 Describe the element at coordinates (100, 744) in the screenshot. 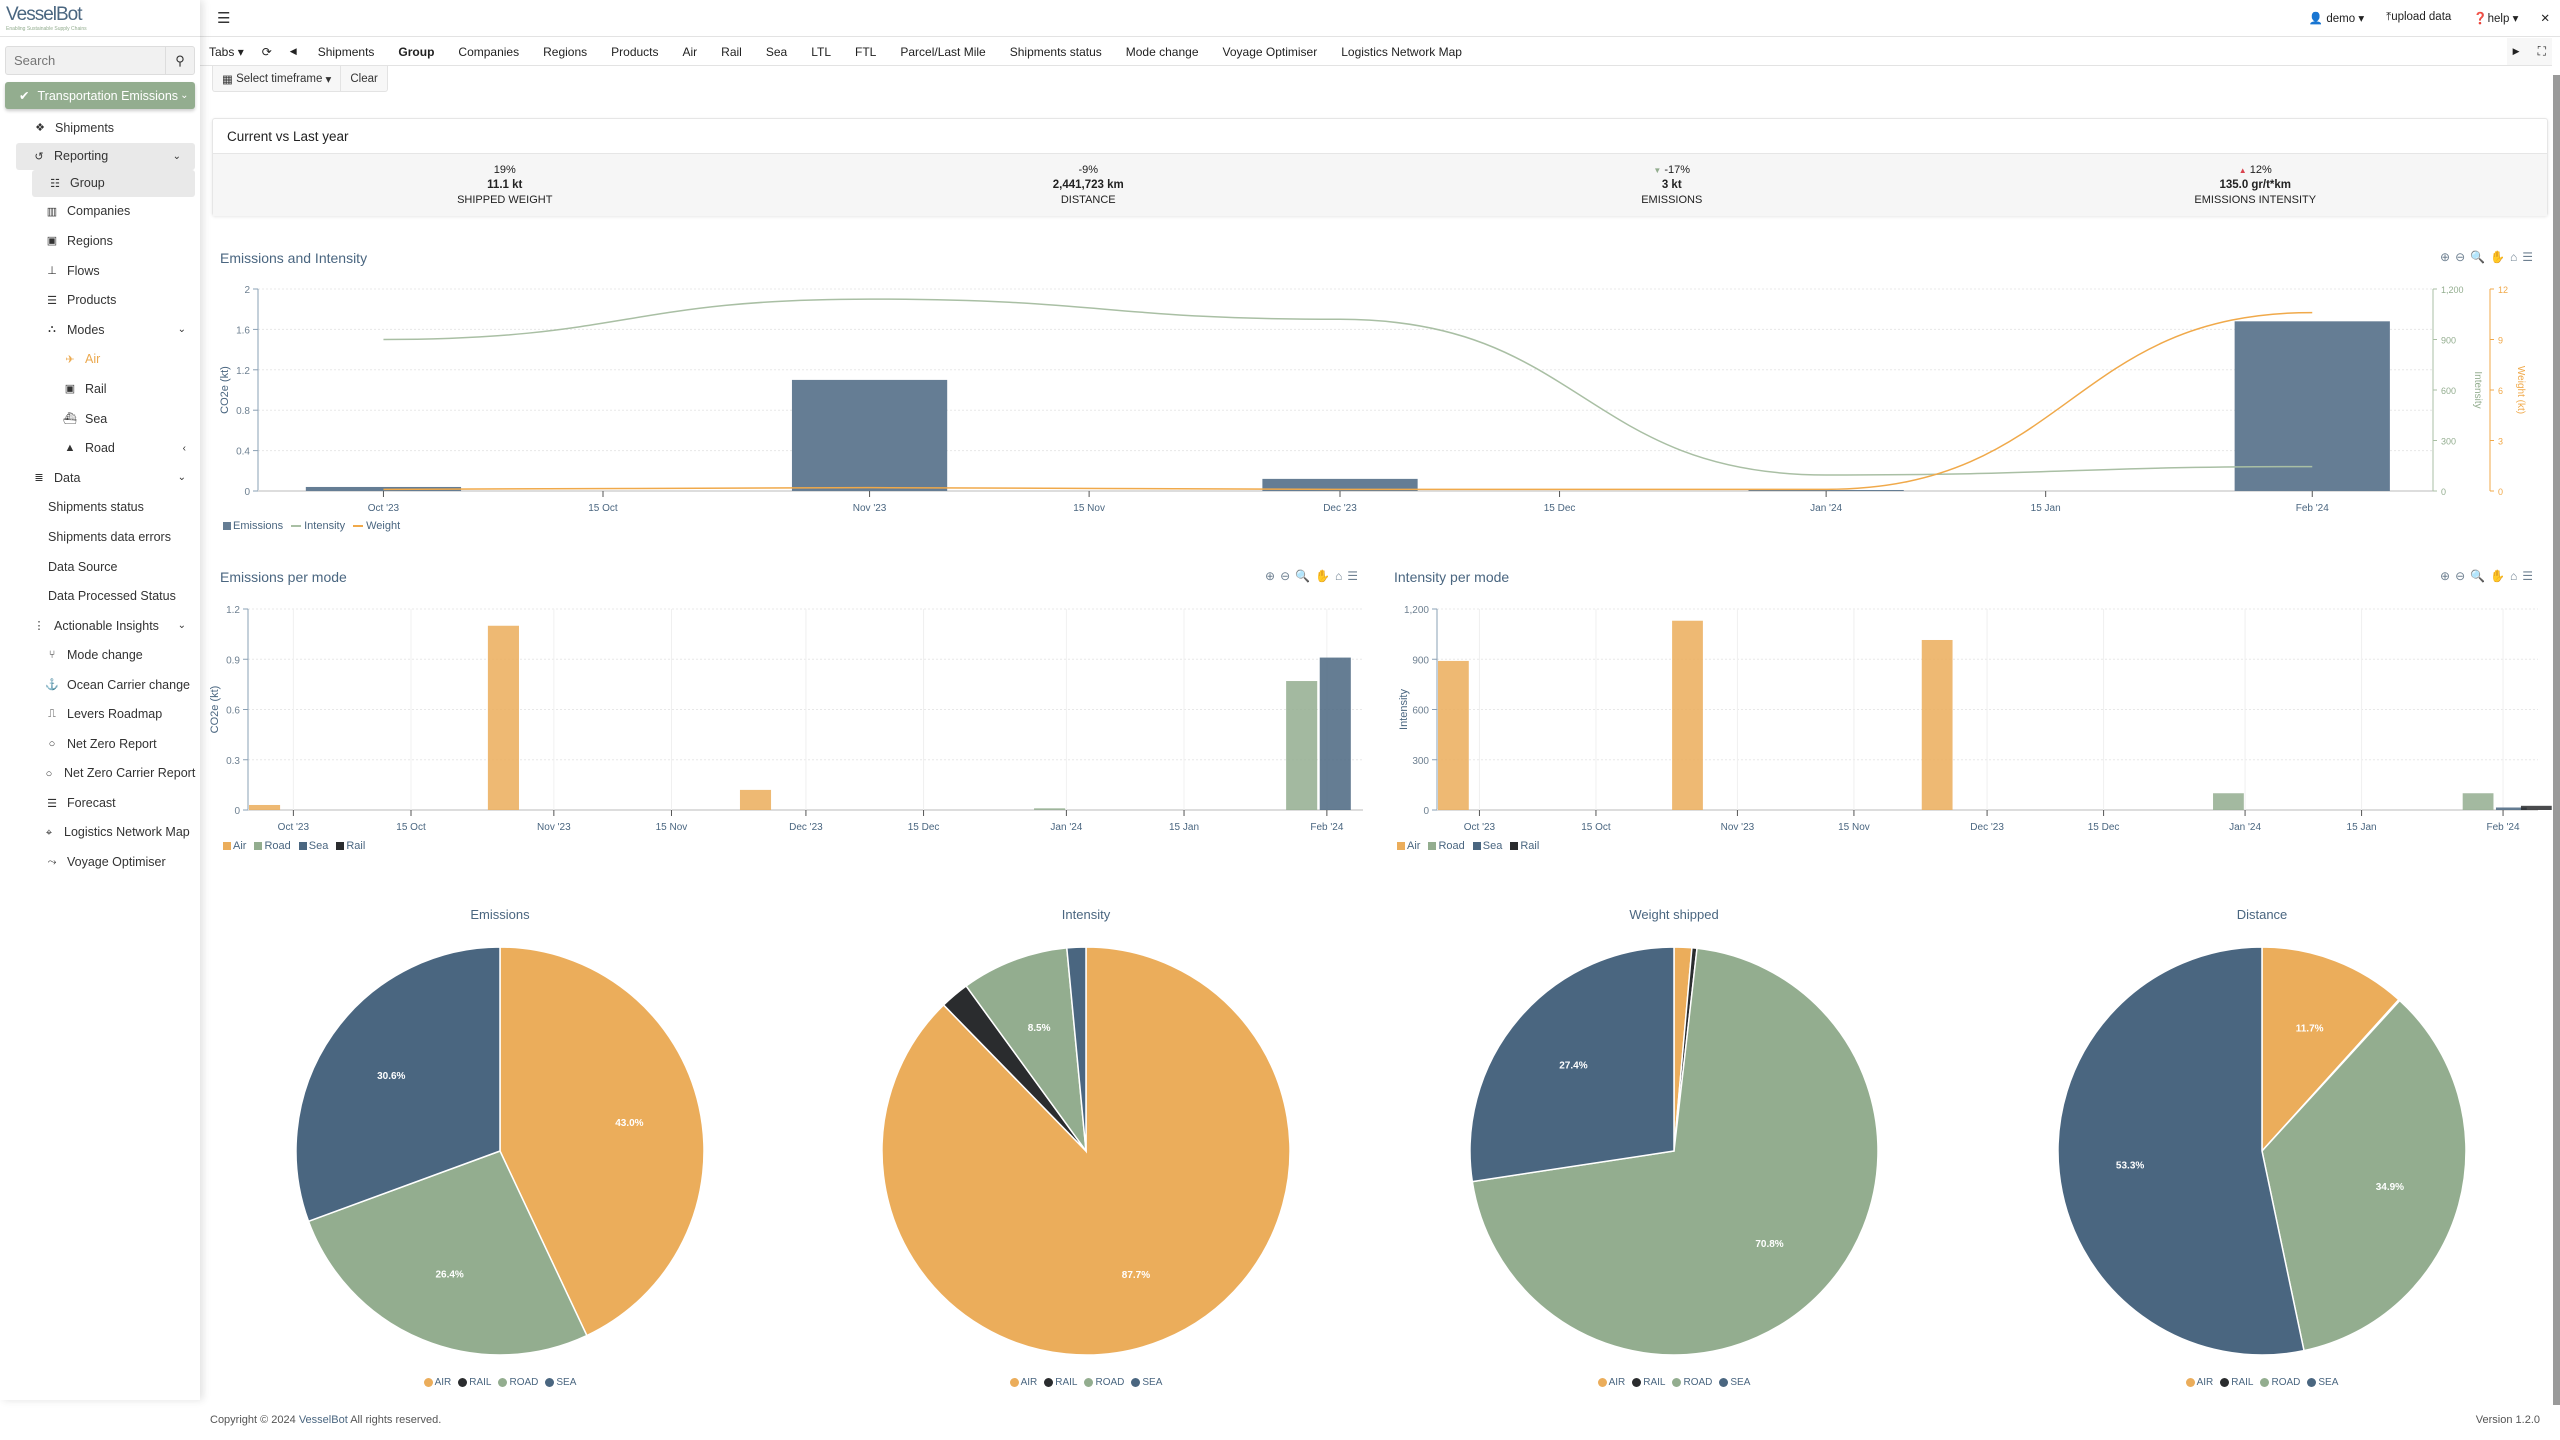

I see `sidebar-item-net-zero-report: ○ Net Zero Report` at that location.